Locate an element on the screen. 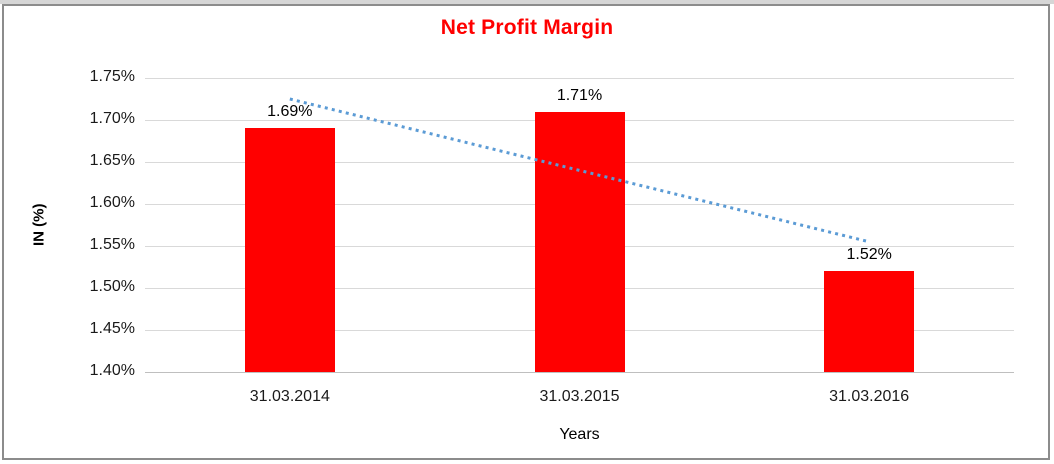 This screenshot has height=464, width=1054. y-axis-title: IN (%) is located at coordinates (39, 225).